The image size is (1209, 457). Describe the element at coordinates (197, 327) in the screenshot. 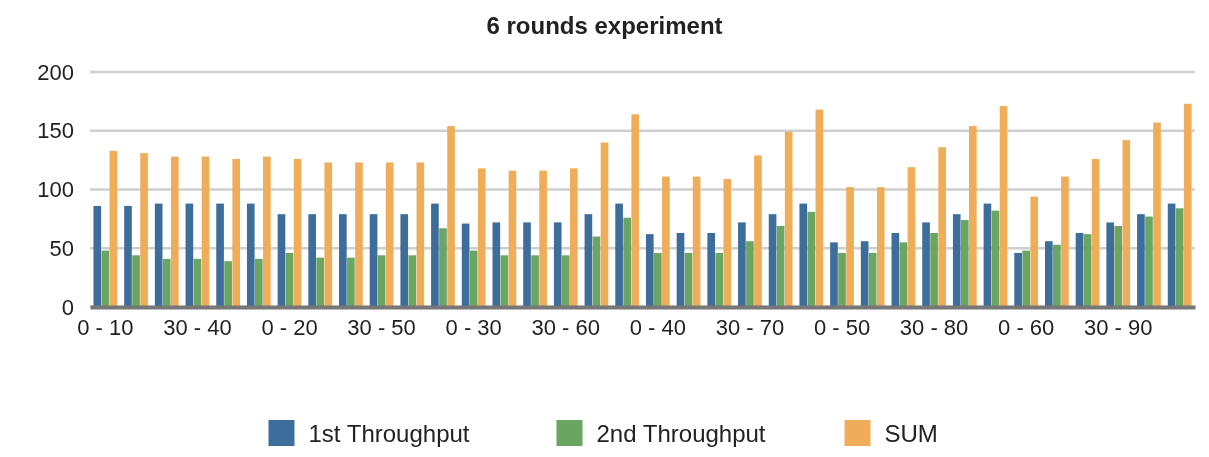

I see `x-tick-label: 30 - 40` at that location.